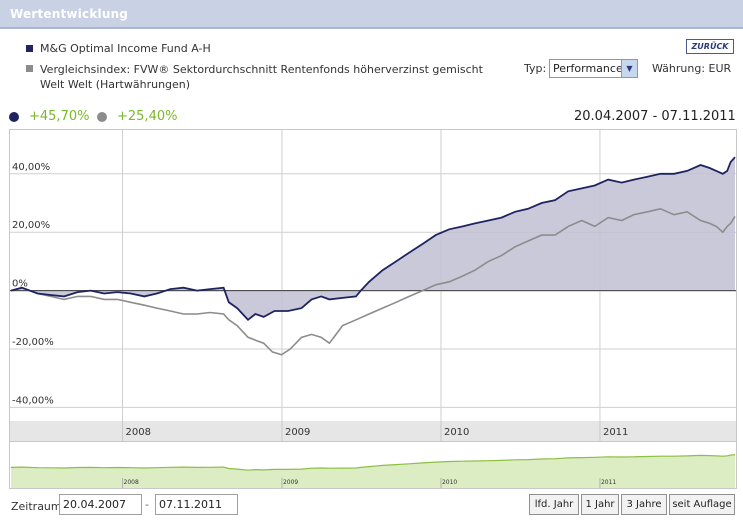 The width and height of the screenshot is (743, 525). Describe the element at coordinates (554, 504) in the screenshot. I see `range-button-lfd-jahr: lfd. Jahr` at that location.